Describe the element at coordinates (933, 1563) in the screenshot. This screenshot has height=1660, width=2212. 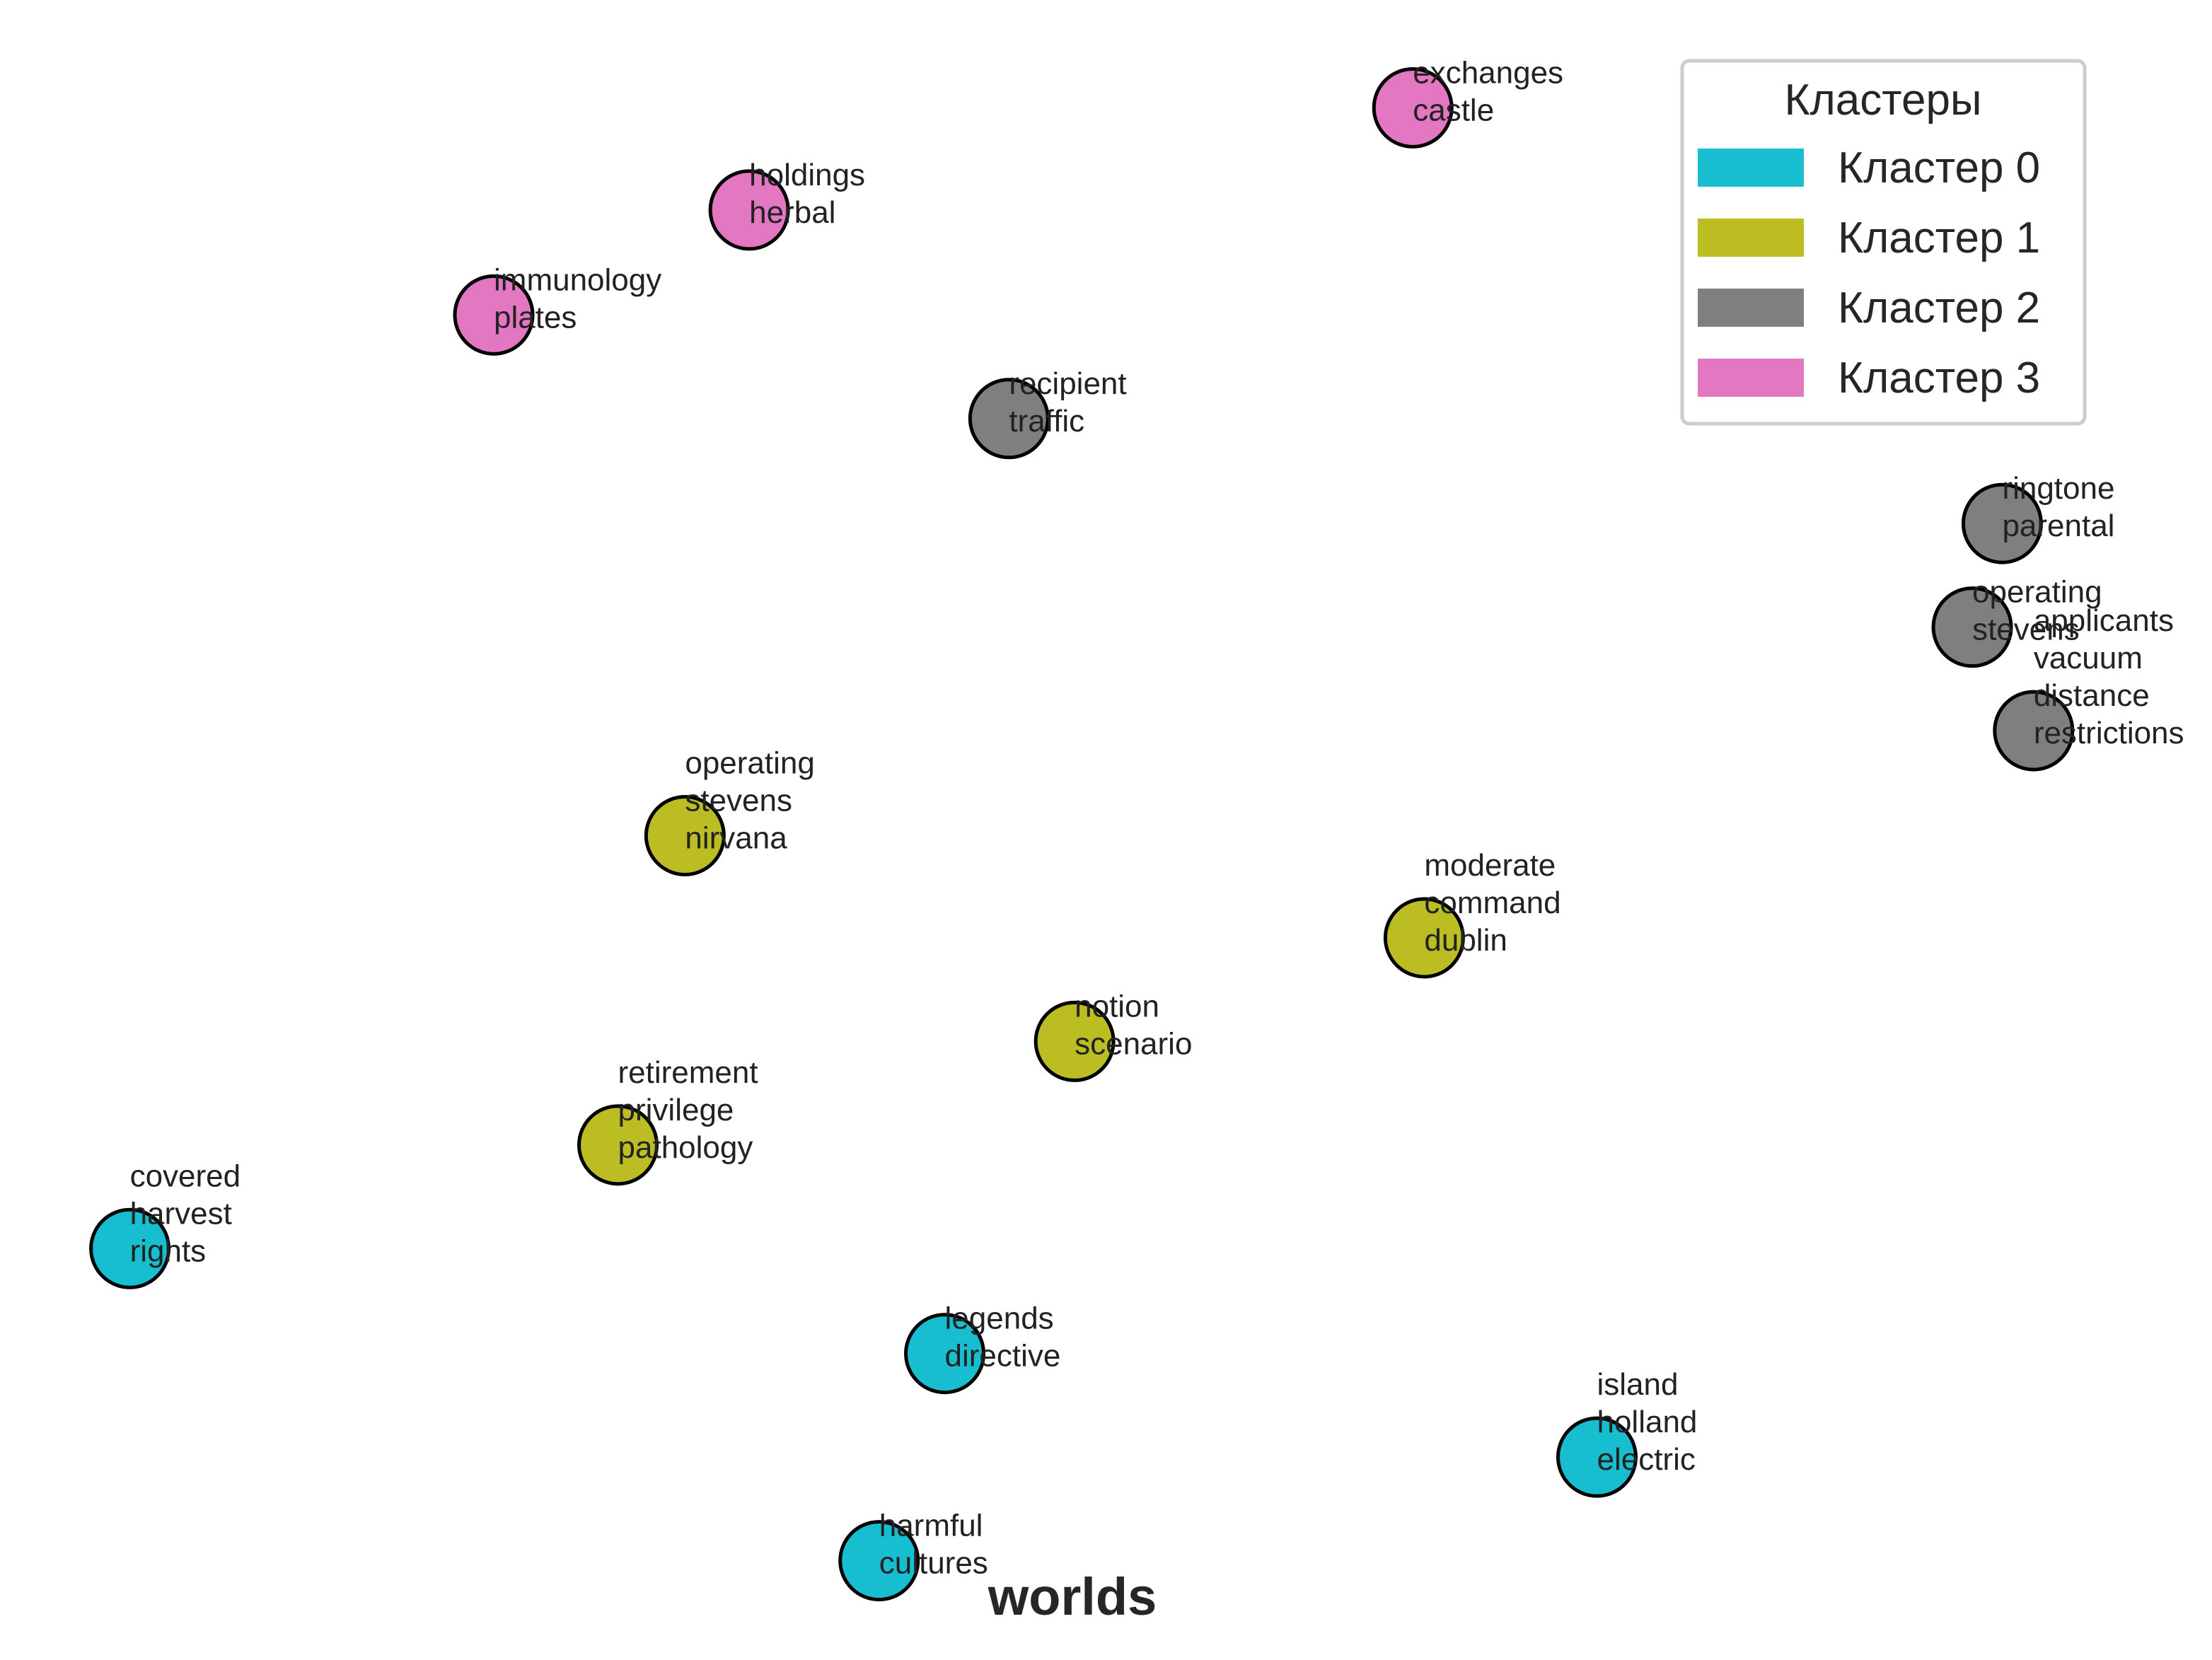
I see `point-label: cultures` at that location.